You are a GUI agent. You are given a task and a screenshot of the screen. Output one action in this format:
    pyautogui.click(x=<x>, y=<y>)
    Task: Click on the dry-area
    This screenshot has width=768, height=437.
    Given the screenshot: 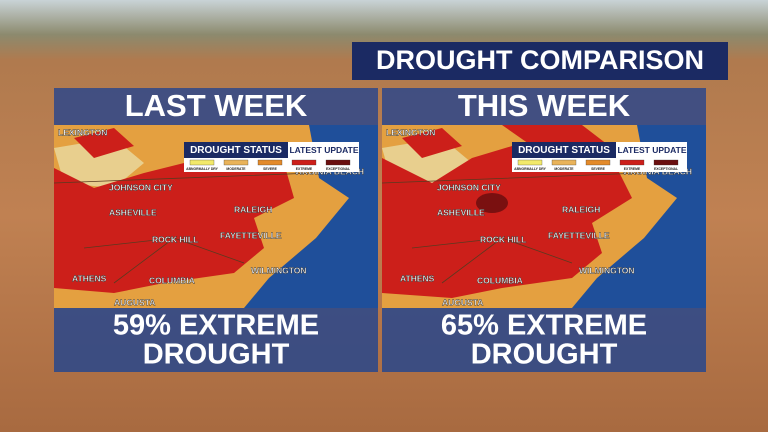 What is the action you would take?
    pyautogui.click(x=99, y=163)
    